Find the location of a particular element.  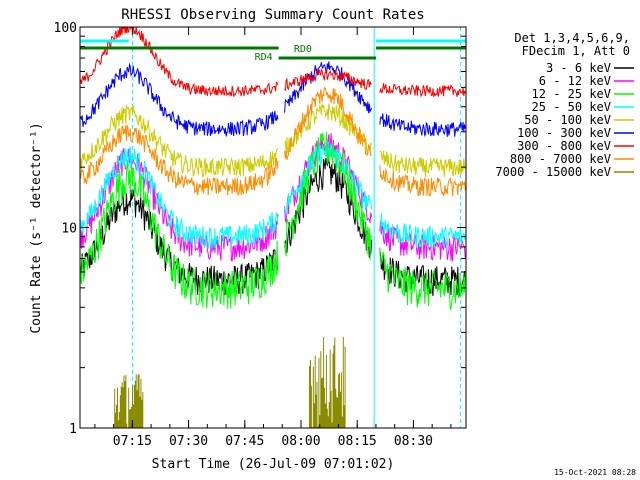

y-tick-label-2: 100 is located at coordinates (65, 28).